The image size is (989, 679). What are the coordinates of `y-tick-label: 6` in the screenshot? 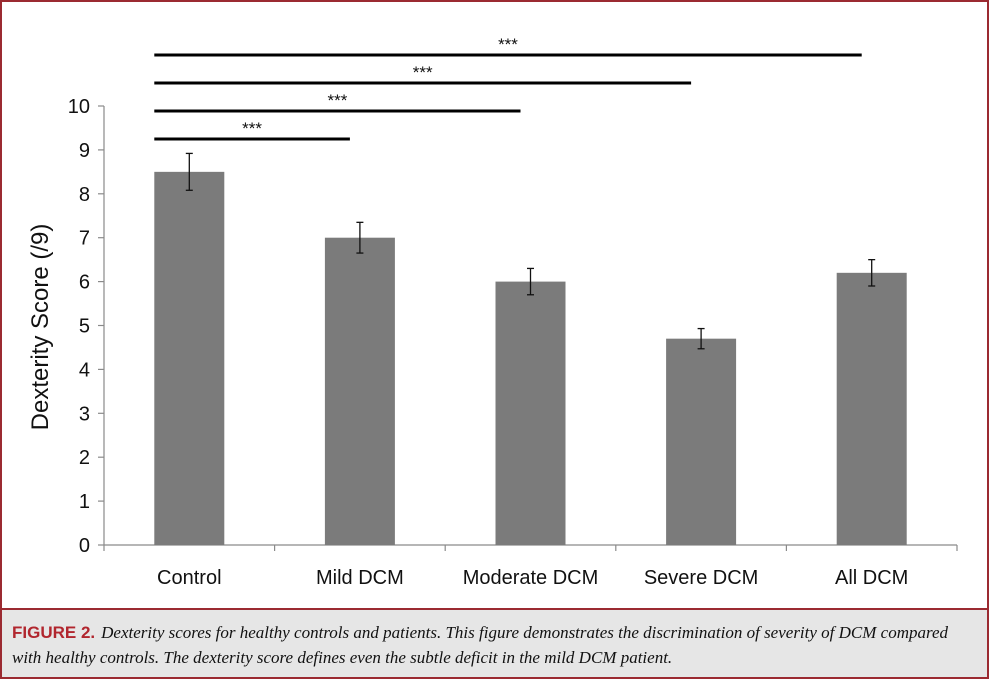 It's located at (84, 283).